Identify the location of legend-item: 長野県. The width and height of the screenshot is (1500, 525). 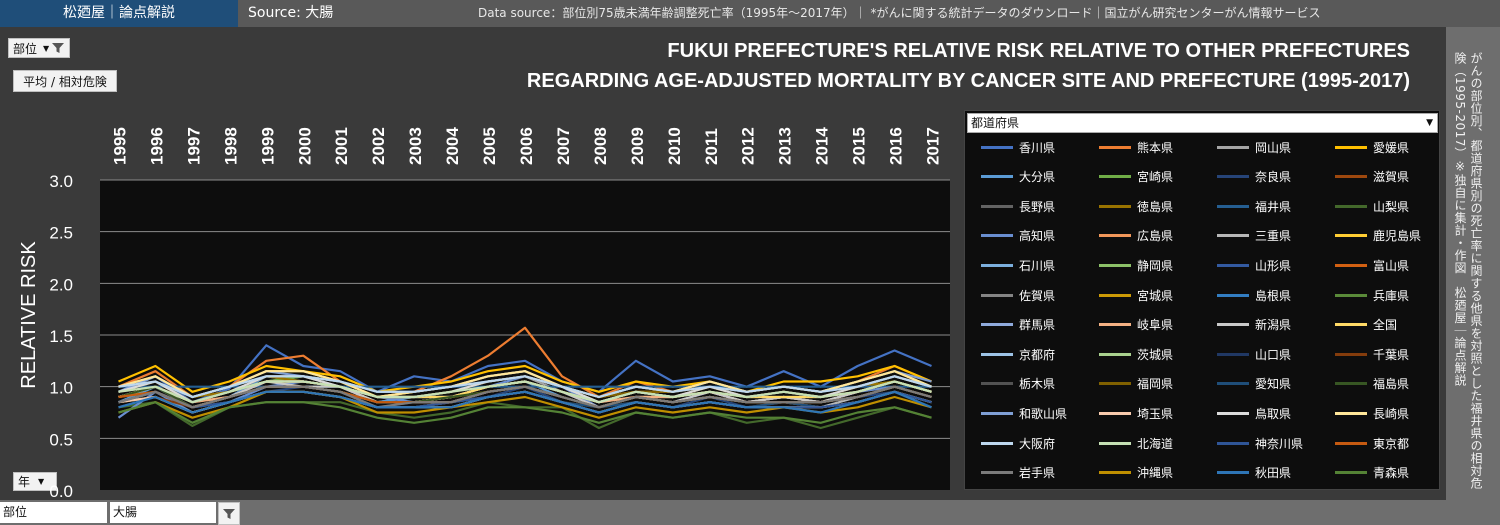
(1018, 206).